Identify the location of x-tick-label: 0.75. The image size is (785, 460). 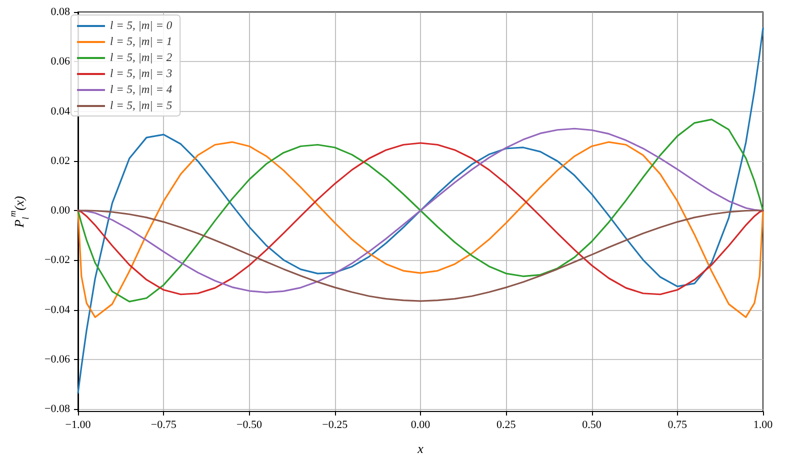
(678, 425).